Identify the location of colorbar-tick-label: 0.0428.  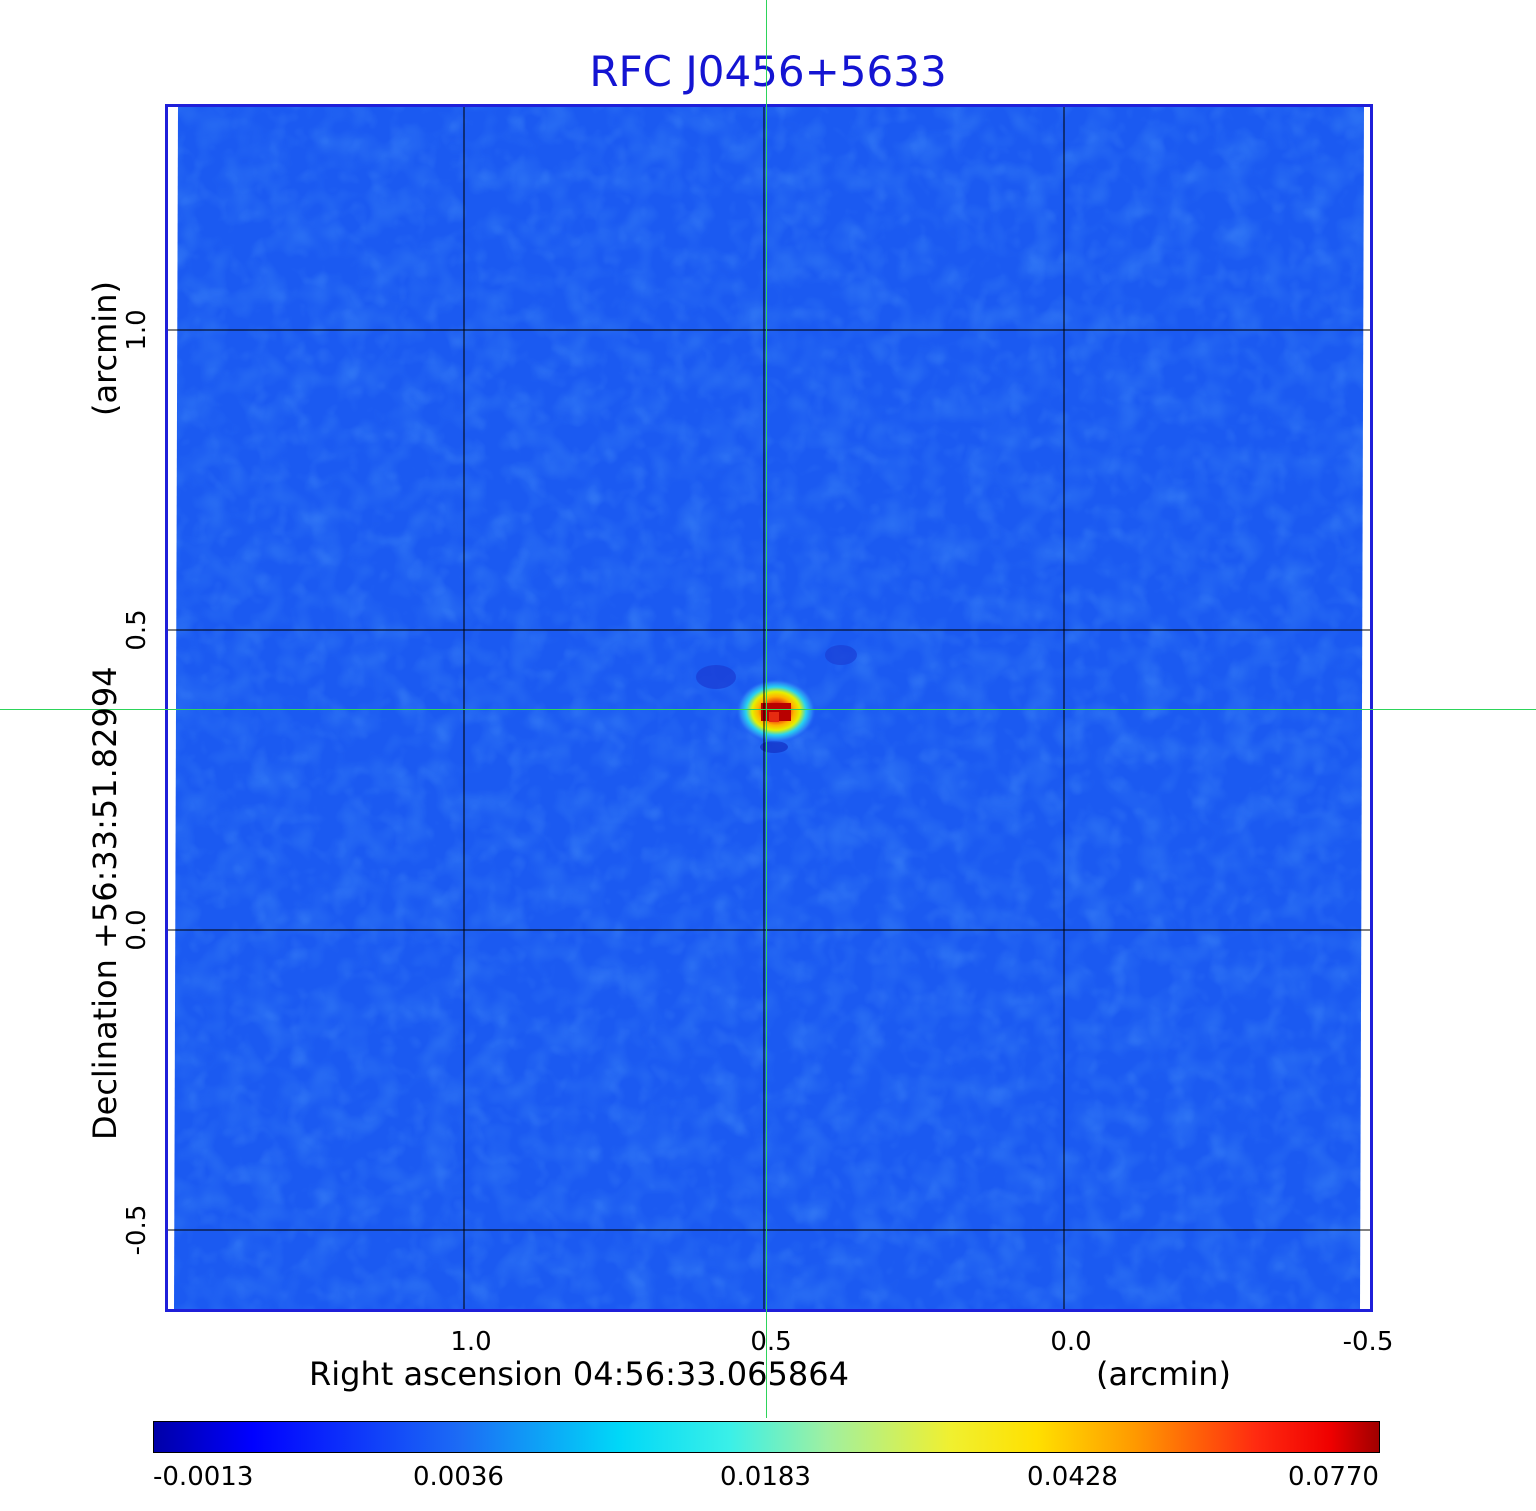
(1072, 1477).